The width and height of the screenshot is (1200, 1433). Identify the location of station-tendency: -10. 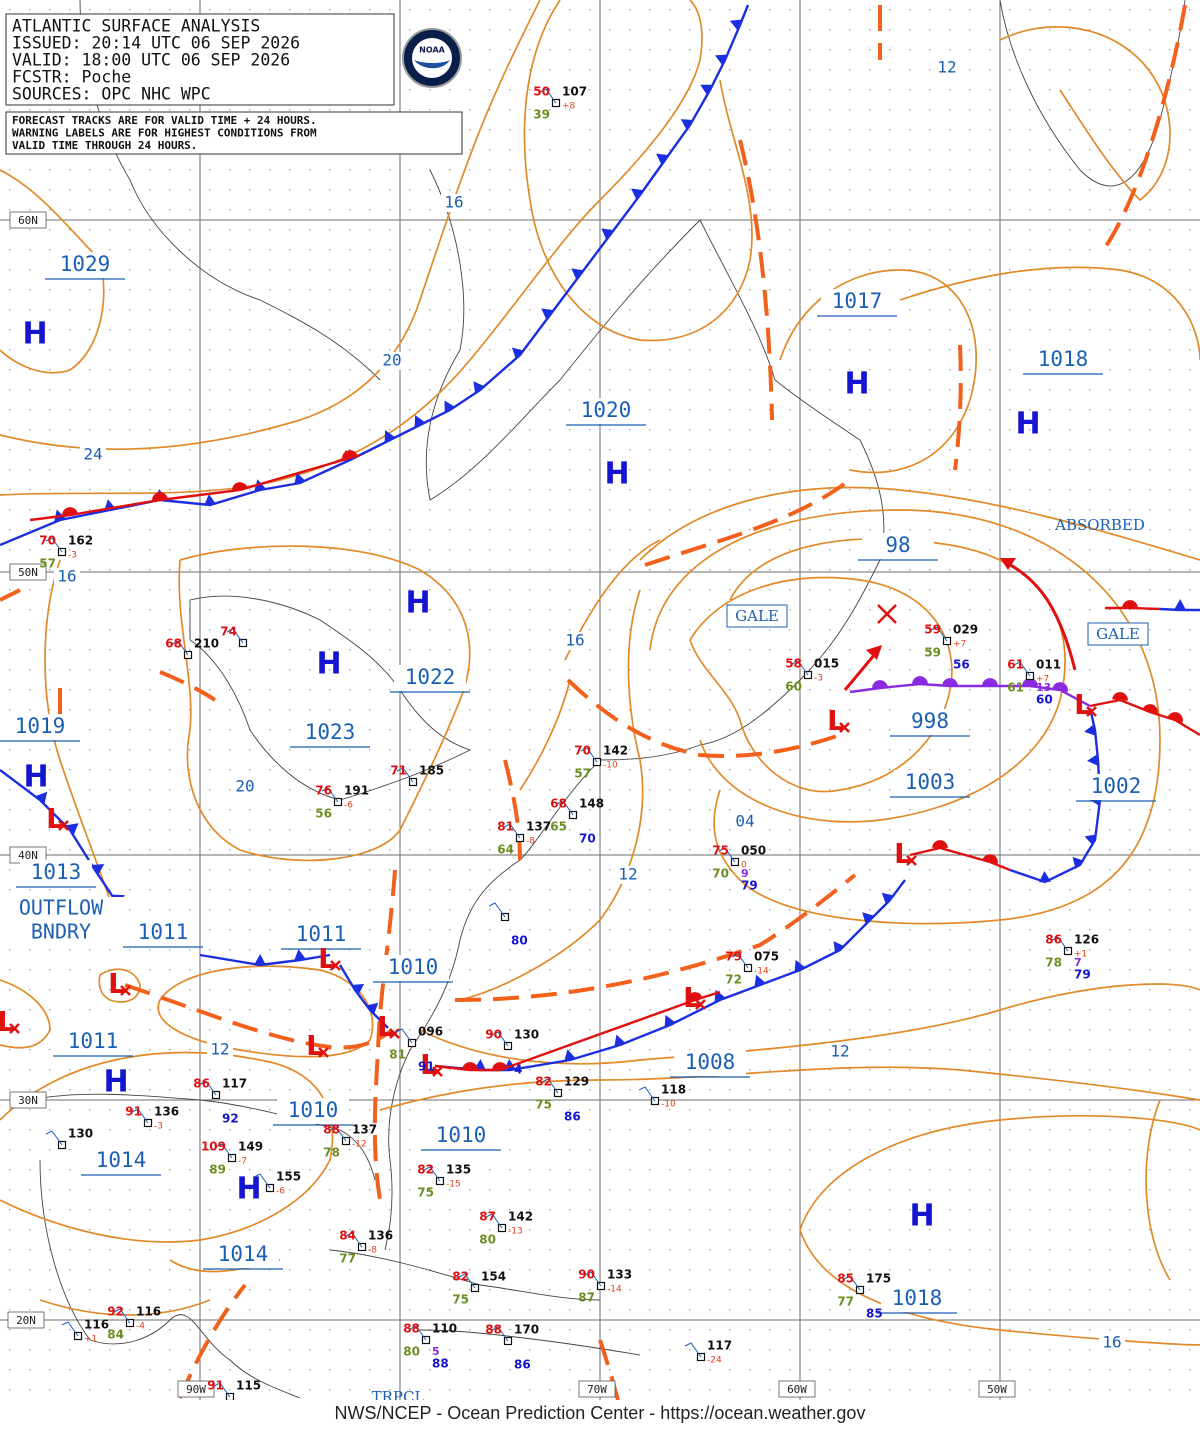
(668, 1105).